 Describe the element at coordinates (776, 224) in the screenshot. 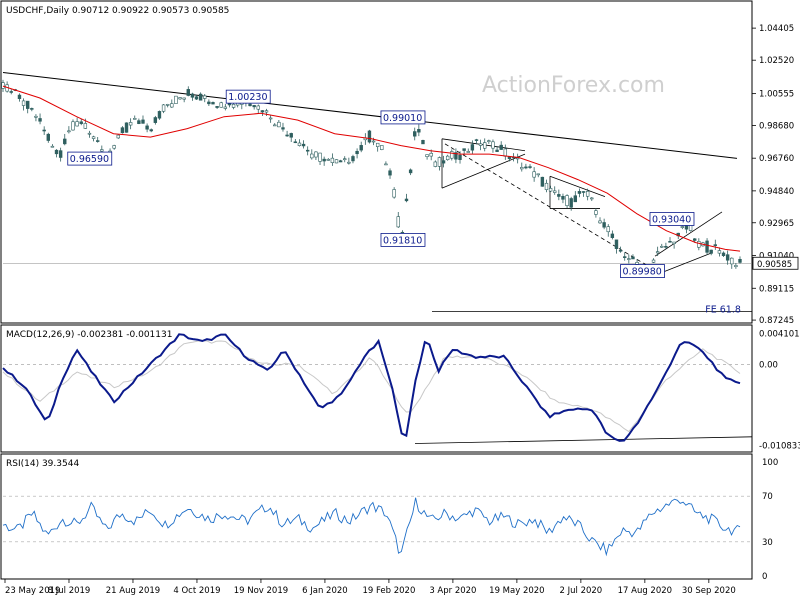

I see `price-tick-label: 0.92965` at that location.